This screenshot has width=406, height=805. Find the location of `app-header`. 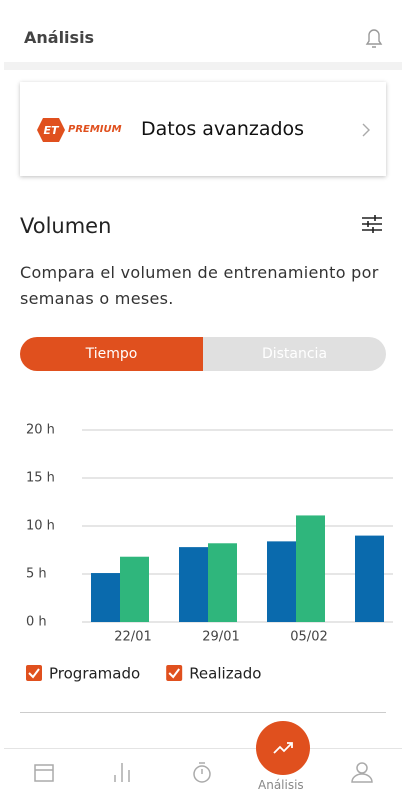

app-header is located at coordinates (203, 37).